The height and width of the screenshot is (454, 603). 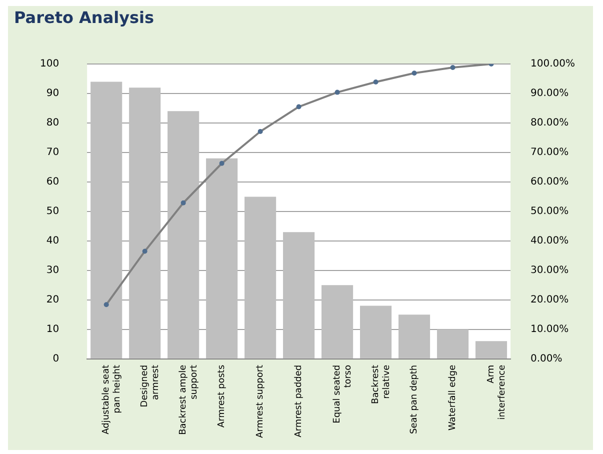 I want to click on y-tick-label: 100, so click(x=50, y=64).